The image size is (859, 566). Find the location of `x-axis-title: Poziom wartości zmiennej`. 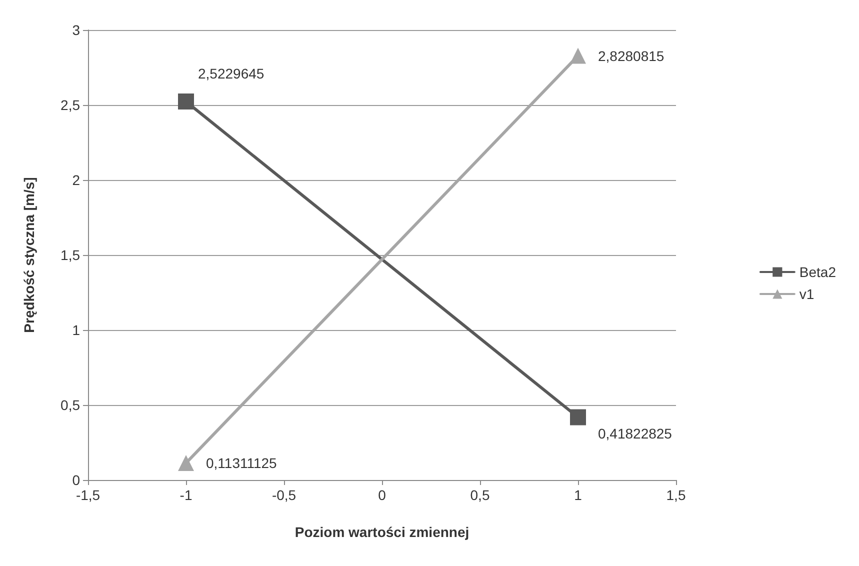

x-axis-title: Poziom wartości zmiennej is located at coordinates (382, 532).